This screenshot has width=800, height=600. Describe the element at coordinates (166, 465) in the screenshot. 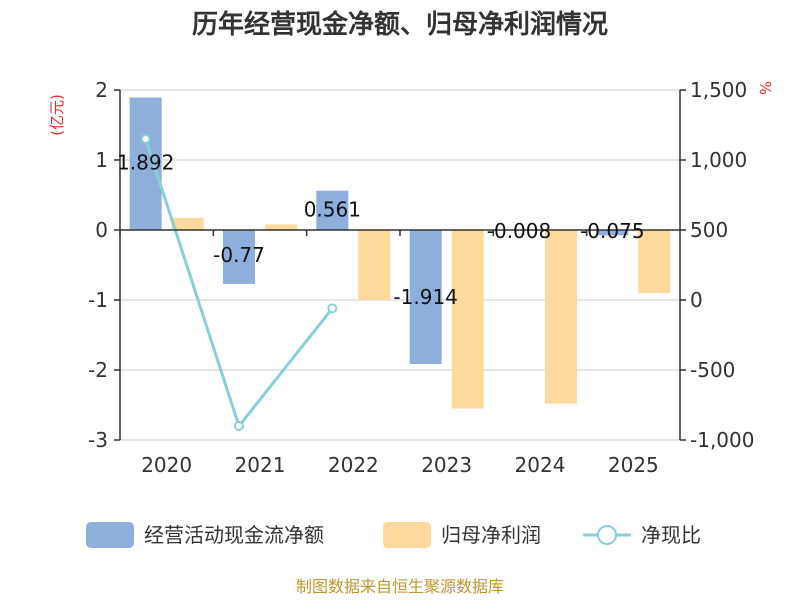

I see `category-label: 2020` at that location.